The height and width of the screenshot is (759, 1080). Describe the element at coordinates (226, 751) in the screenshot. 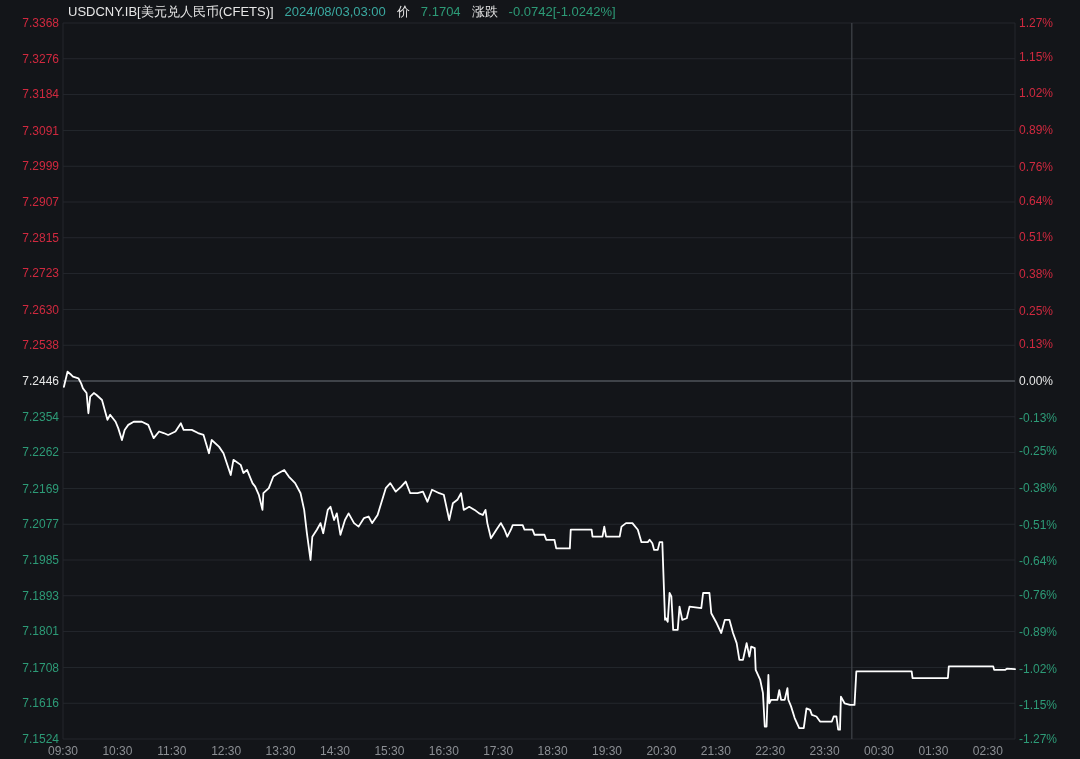

I see `x-tick-label: 12:30` at that location.